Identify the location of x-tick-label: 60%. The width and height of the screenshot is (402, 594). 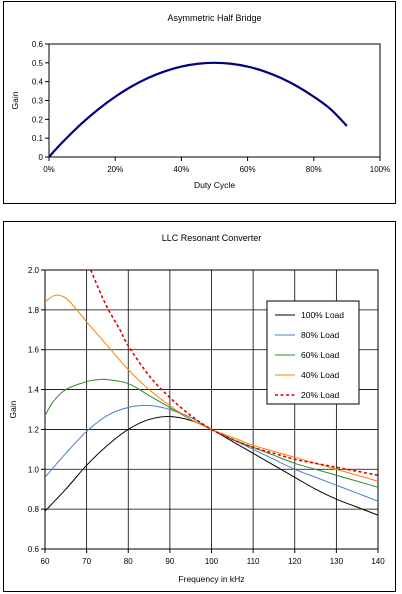
(248, 169).